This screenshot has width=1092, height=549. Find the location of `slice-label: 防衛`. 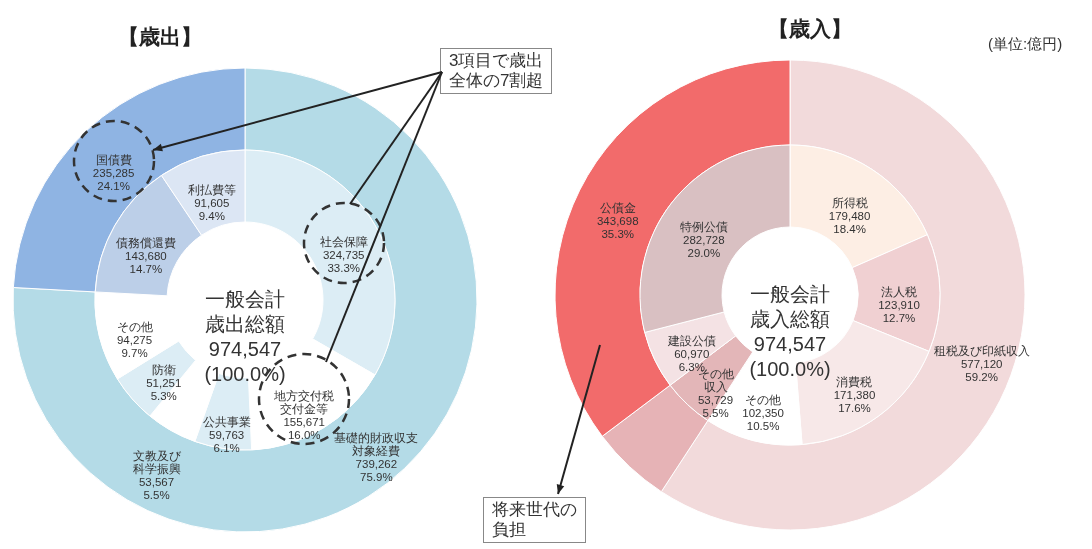

slice-label: 防衛 is located at coordinates (163, 370).